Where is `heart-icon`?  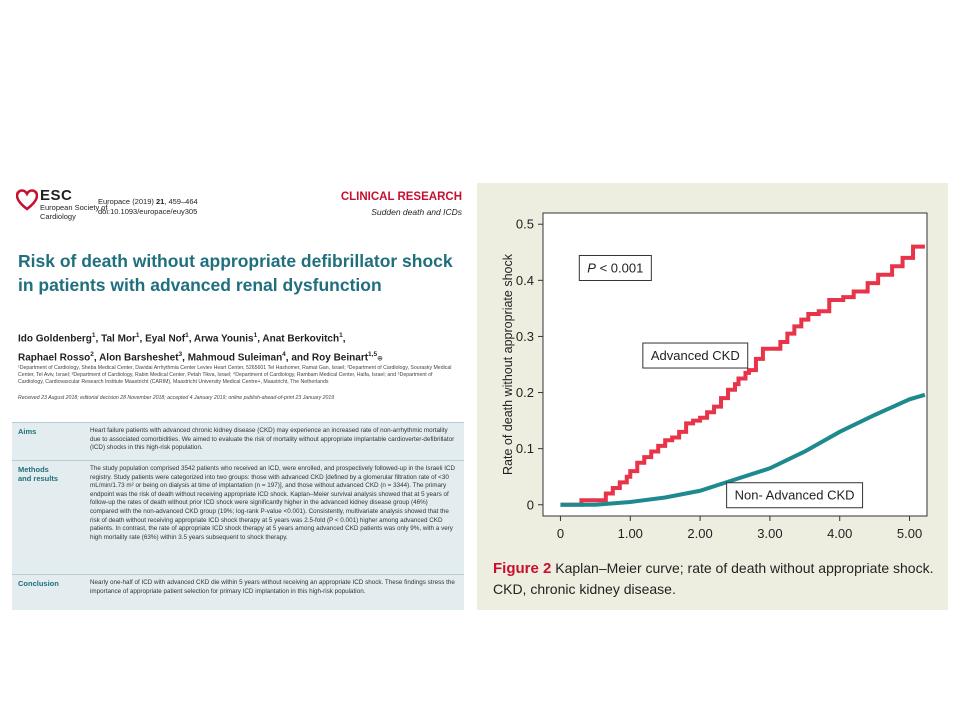 heart-icon is located at coordinates (27, 200).